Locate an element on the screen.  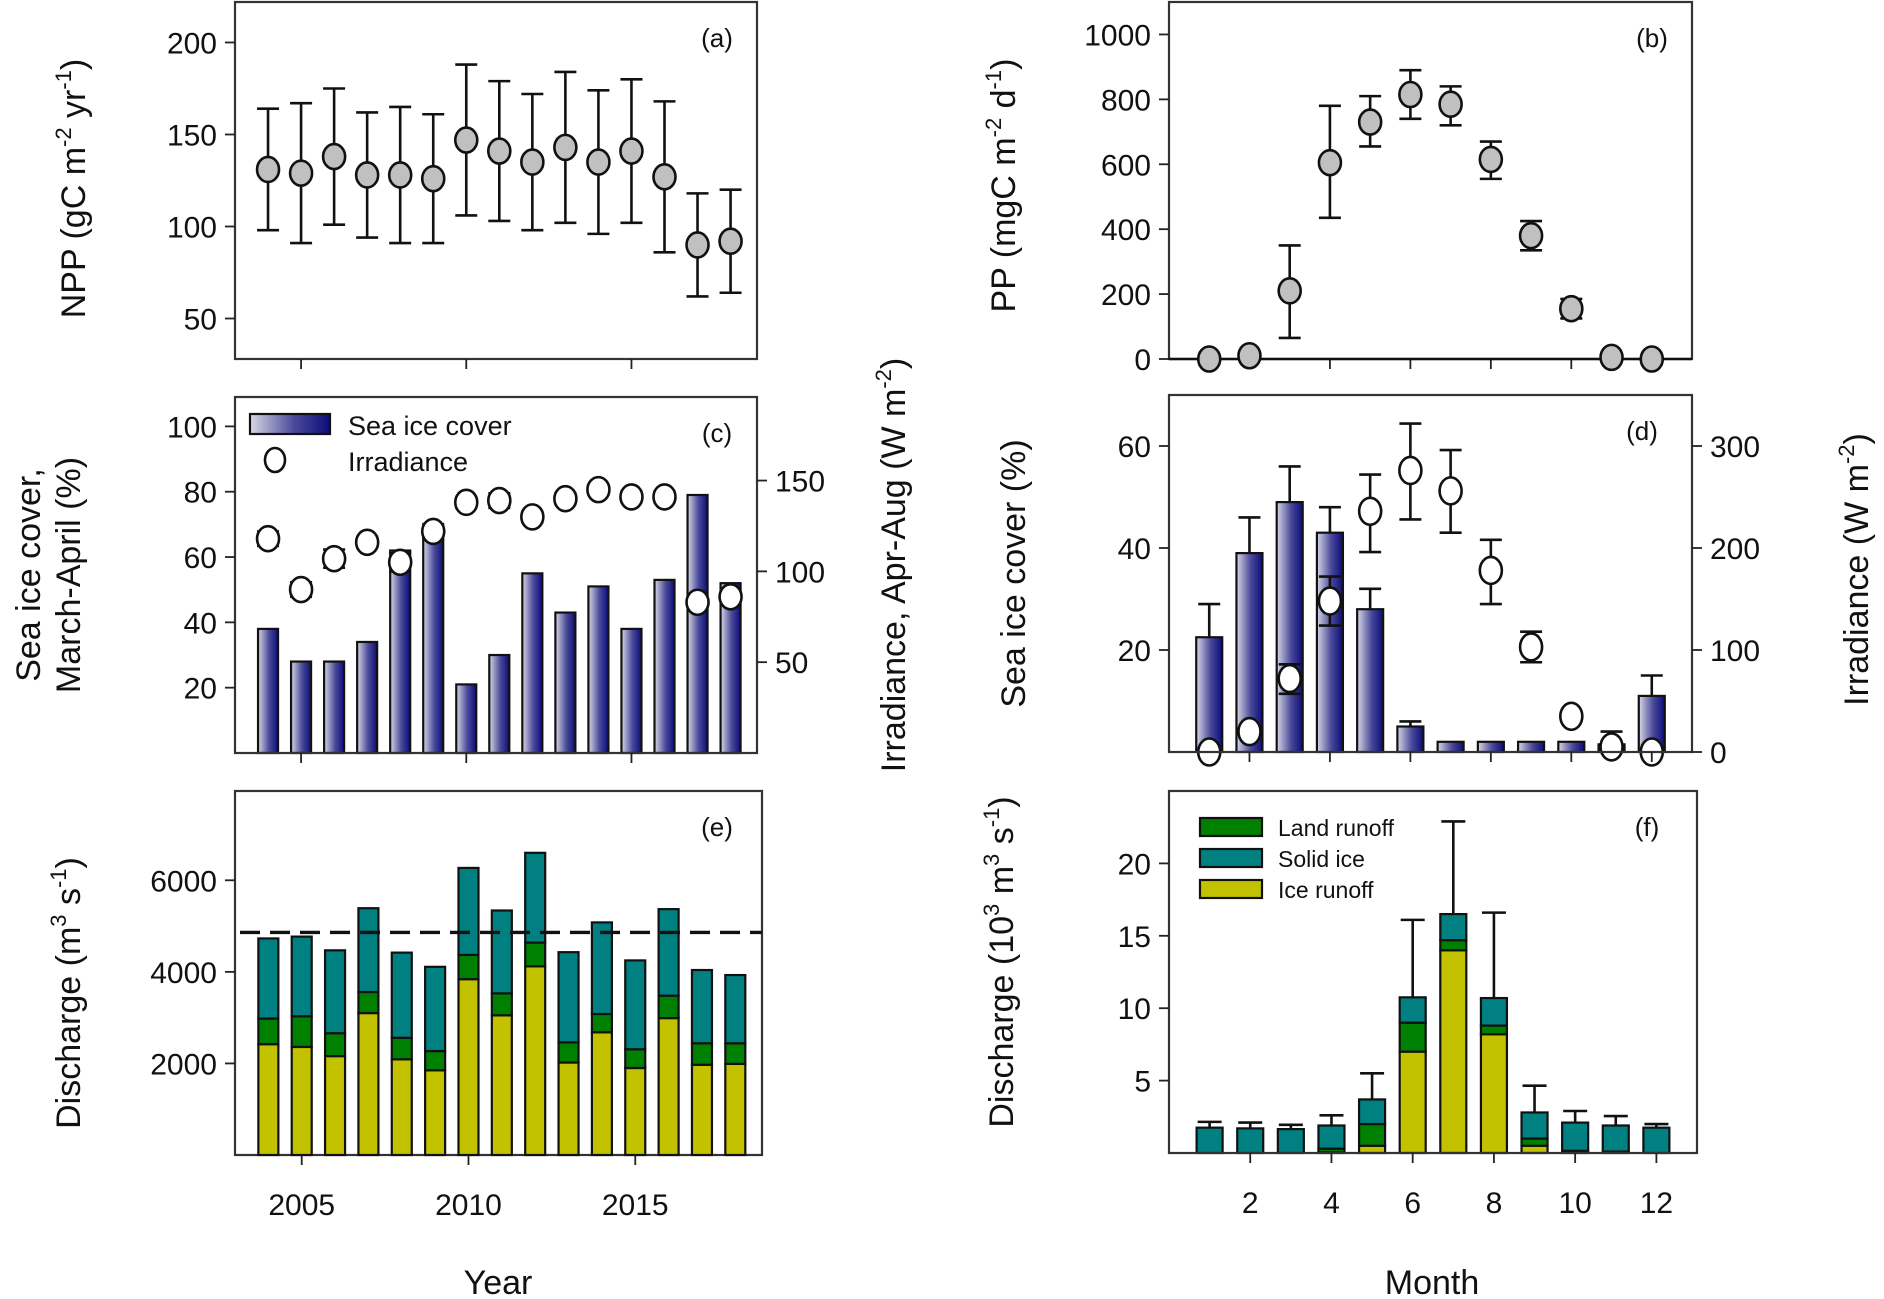
y-axis-title-c-right: Irradiance, Apr-Aug (W m-2) is located at coordinates (892, 565).